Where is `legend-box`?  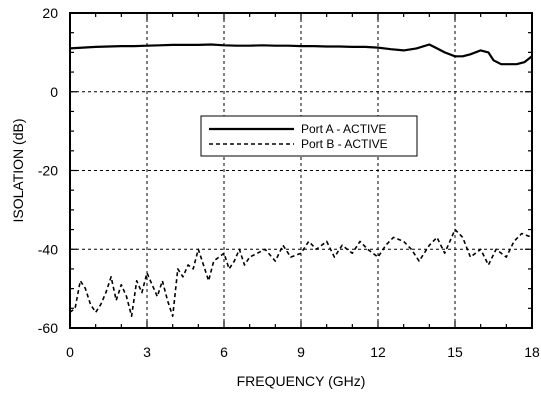 legend-box is located at coordinates (309, 136).